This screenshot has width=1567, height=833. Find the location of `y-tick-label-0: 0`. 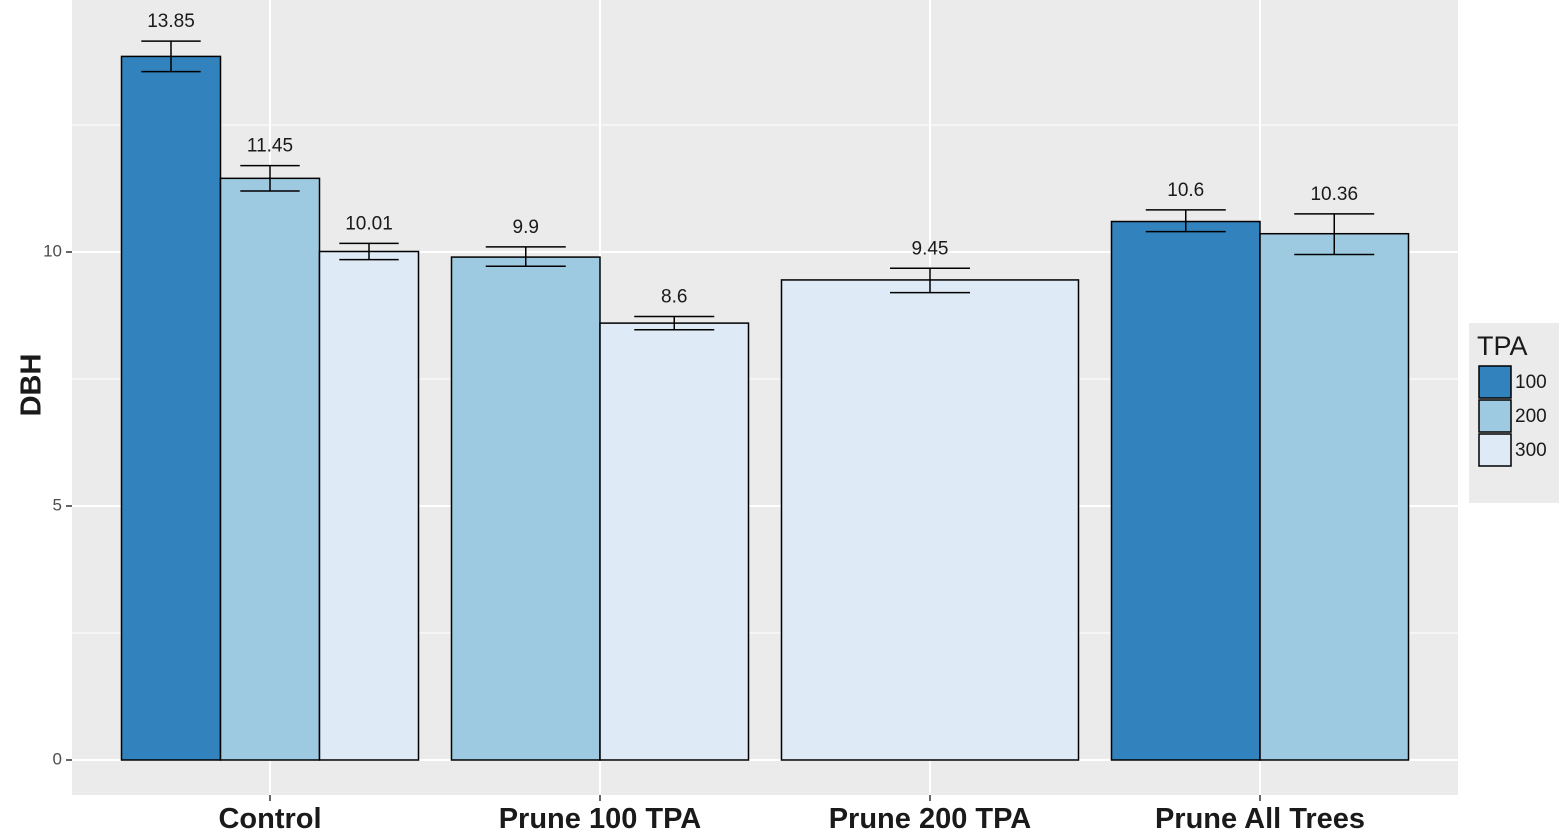

y-tick-label-0: 0 is located at coordinates (57, 758).